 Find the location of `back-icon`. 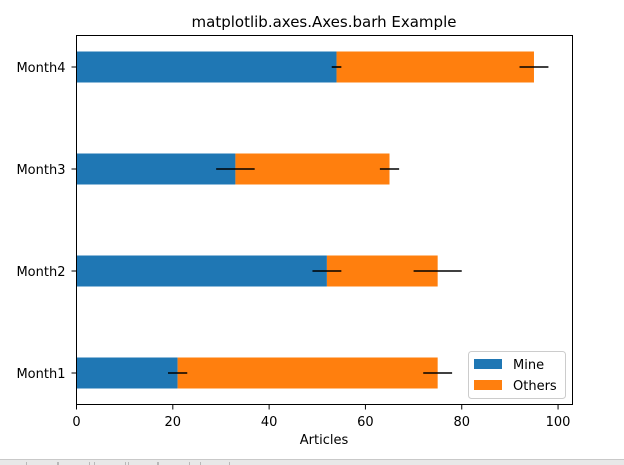

back-icon is located at coordinates (74, 463).